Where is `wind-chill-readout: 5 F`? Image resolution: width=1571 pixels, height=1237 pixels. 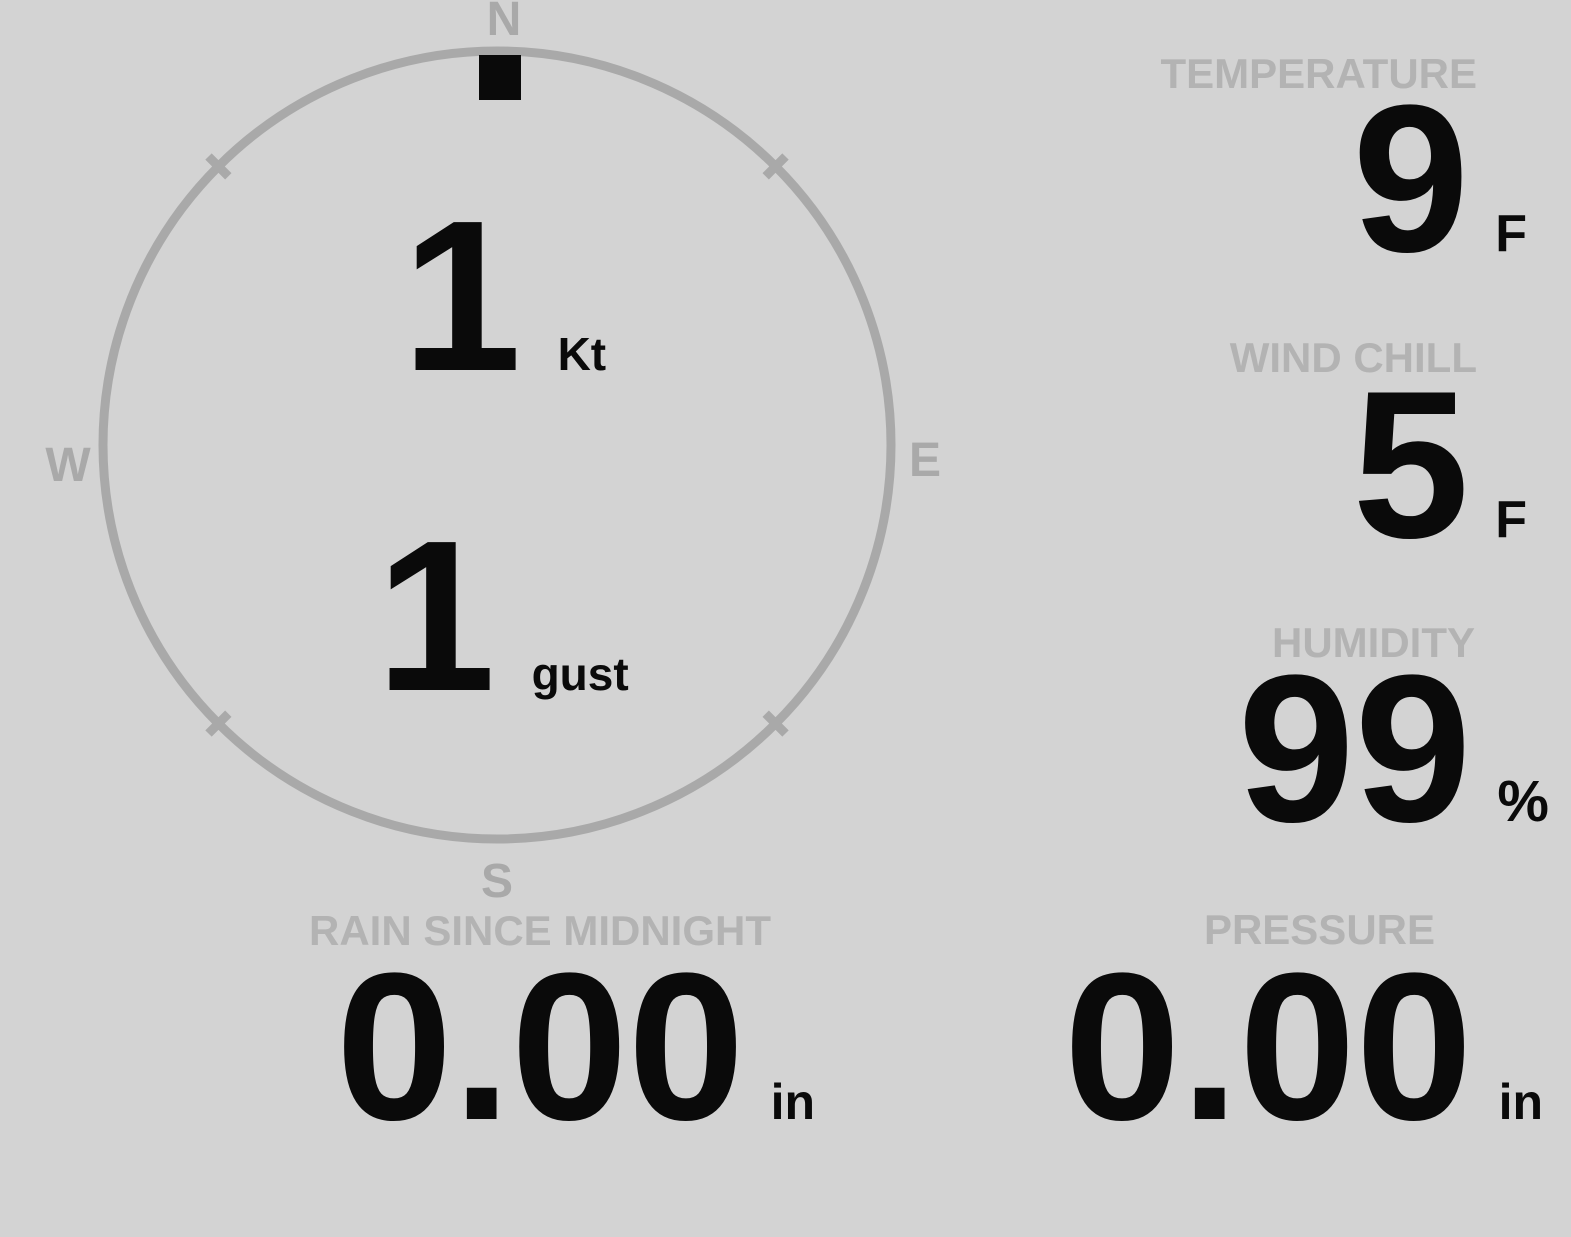 wind-chill-readout: 5 F is located at coordinates (1439, 465).